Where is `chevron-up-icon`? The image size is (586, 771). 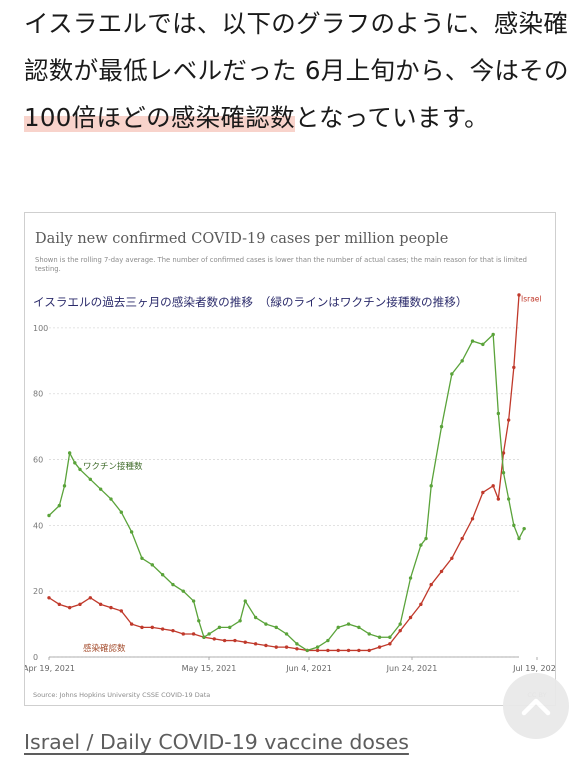 chevron-up-icon is located at coordinates (536, 707).